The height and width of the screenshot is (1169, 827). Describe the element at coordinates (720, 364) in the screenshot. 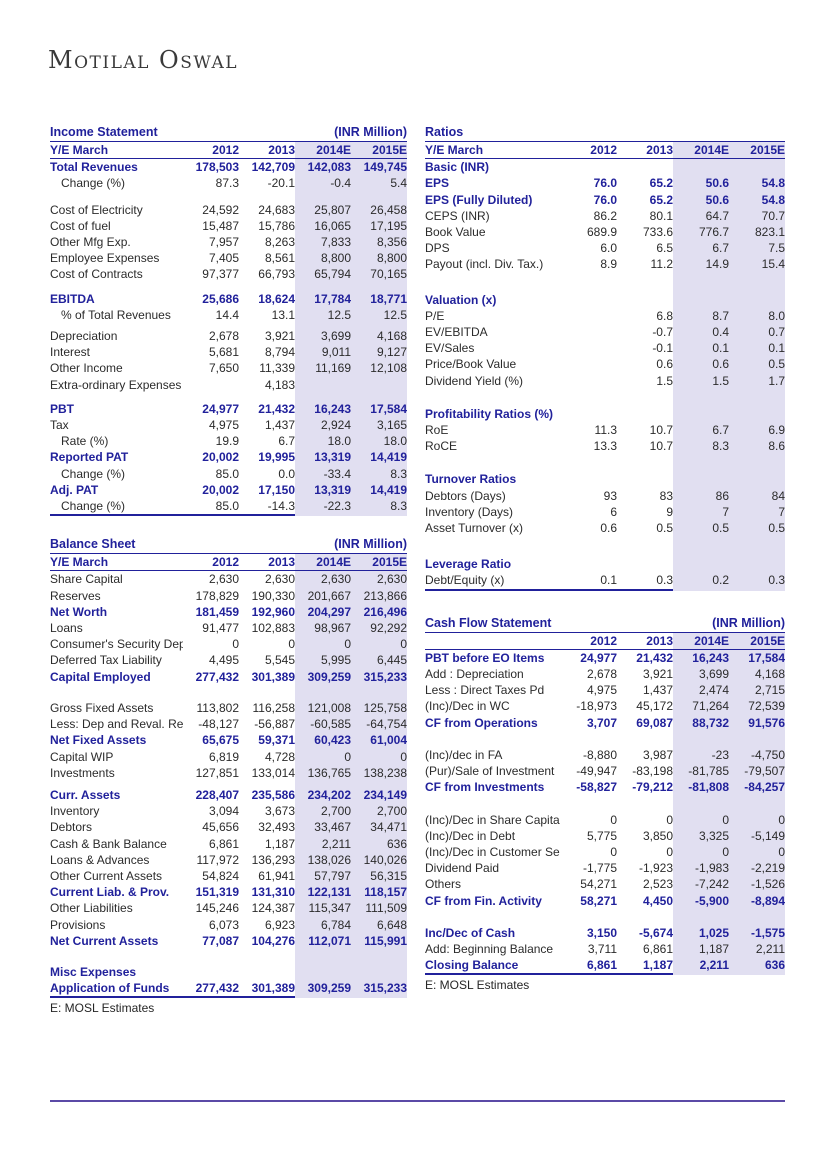

I see `cell-value: 0.6` at that location.